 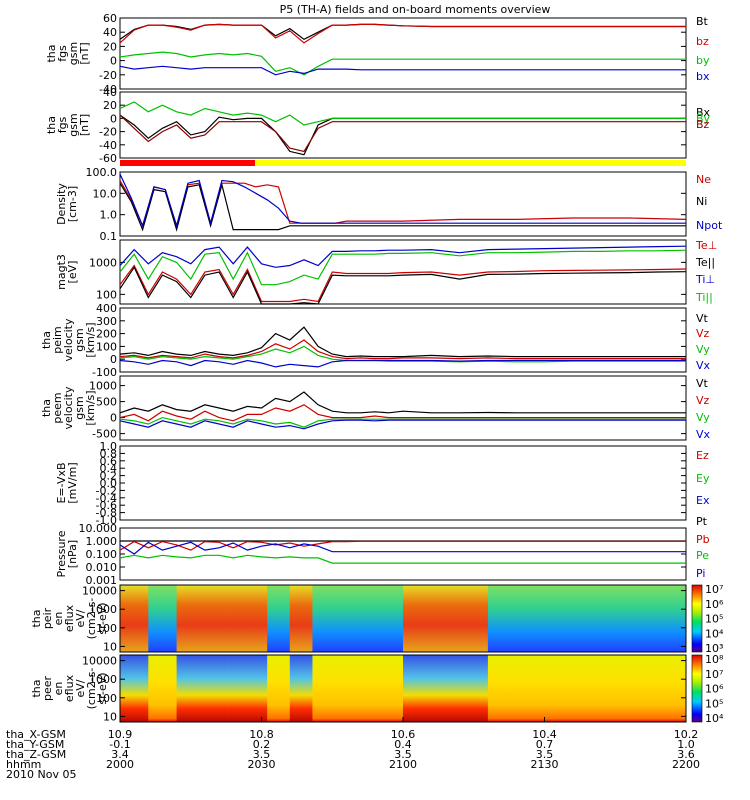 What do you see at coordinates (109, 236) in the screenshot?
I see `y-tick-label: 0.1` at bounding box center [109, 236].